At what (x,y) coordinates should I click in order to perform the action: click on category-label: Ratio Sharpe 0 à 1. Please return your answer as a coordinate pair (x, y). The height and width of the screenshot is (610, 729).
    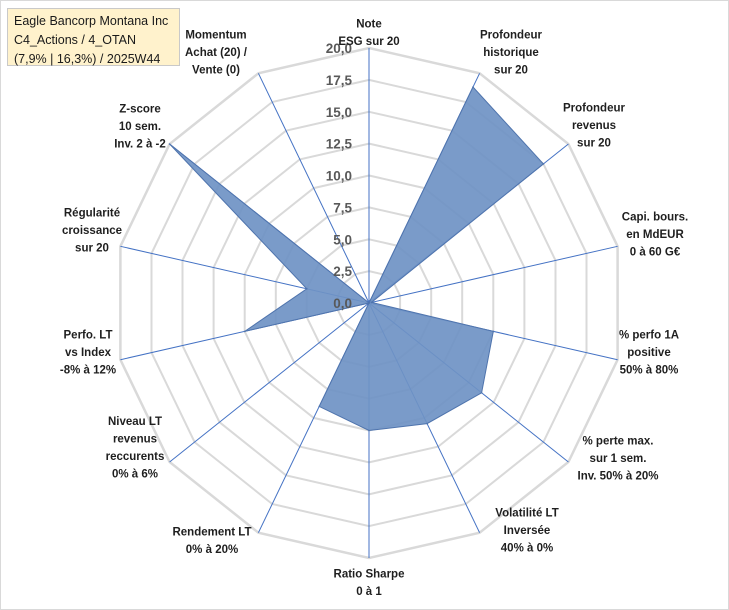
    Looking at the image, I should click on (369, 583).